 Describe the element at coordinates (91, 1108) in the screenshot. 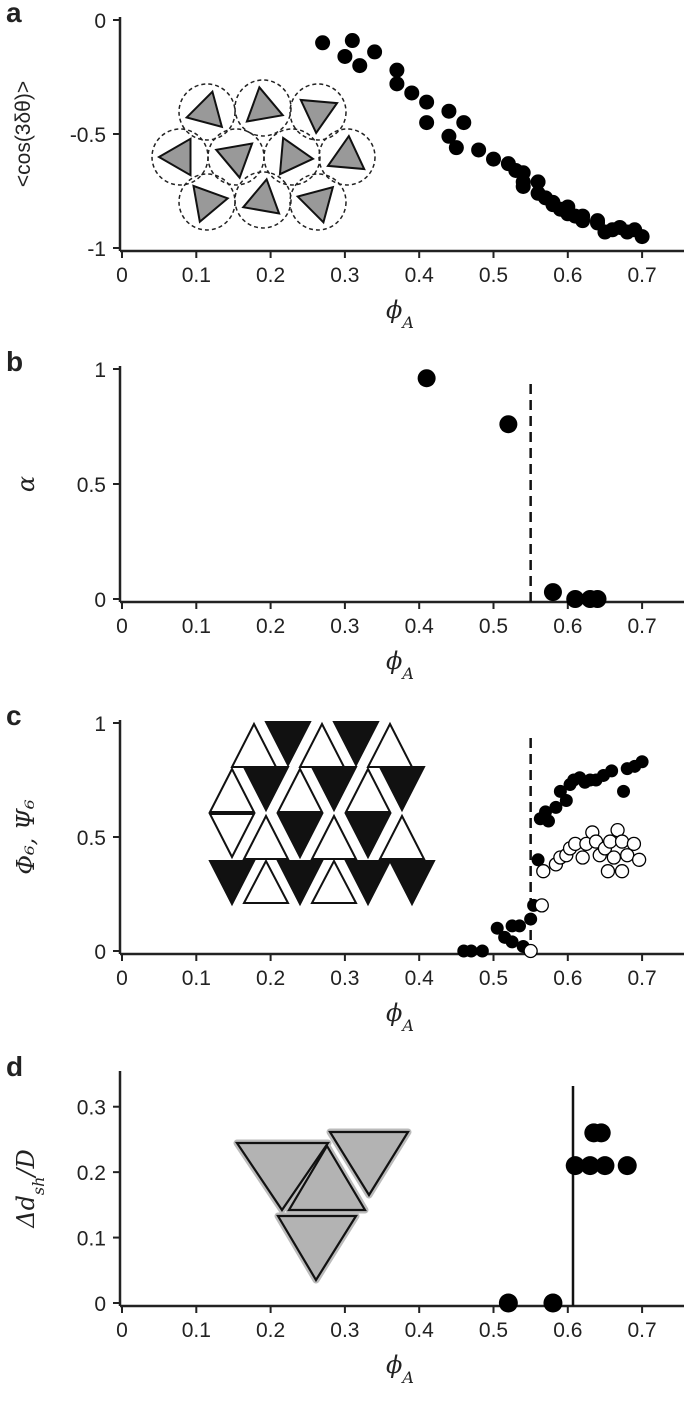

I see `y-tick-label: 0.3` at that location.